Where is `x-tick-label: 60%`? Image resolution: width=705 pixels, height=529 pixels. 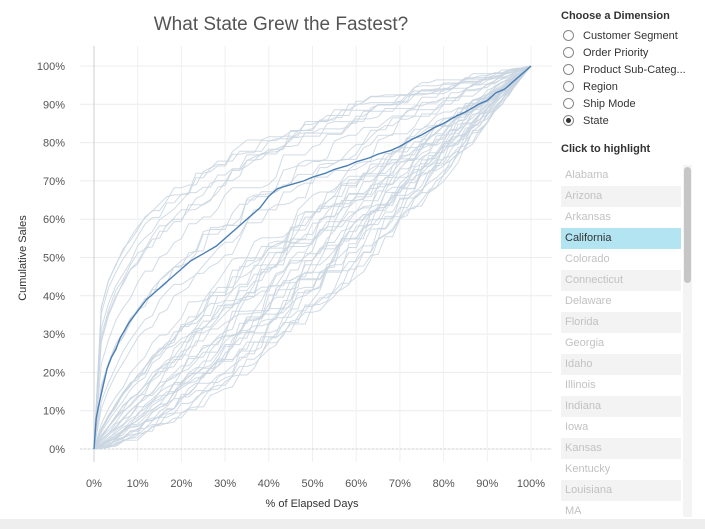
x-tick-label: 60% is located at coordinates (356, 484).